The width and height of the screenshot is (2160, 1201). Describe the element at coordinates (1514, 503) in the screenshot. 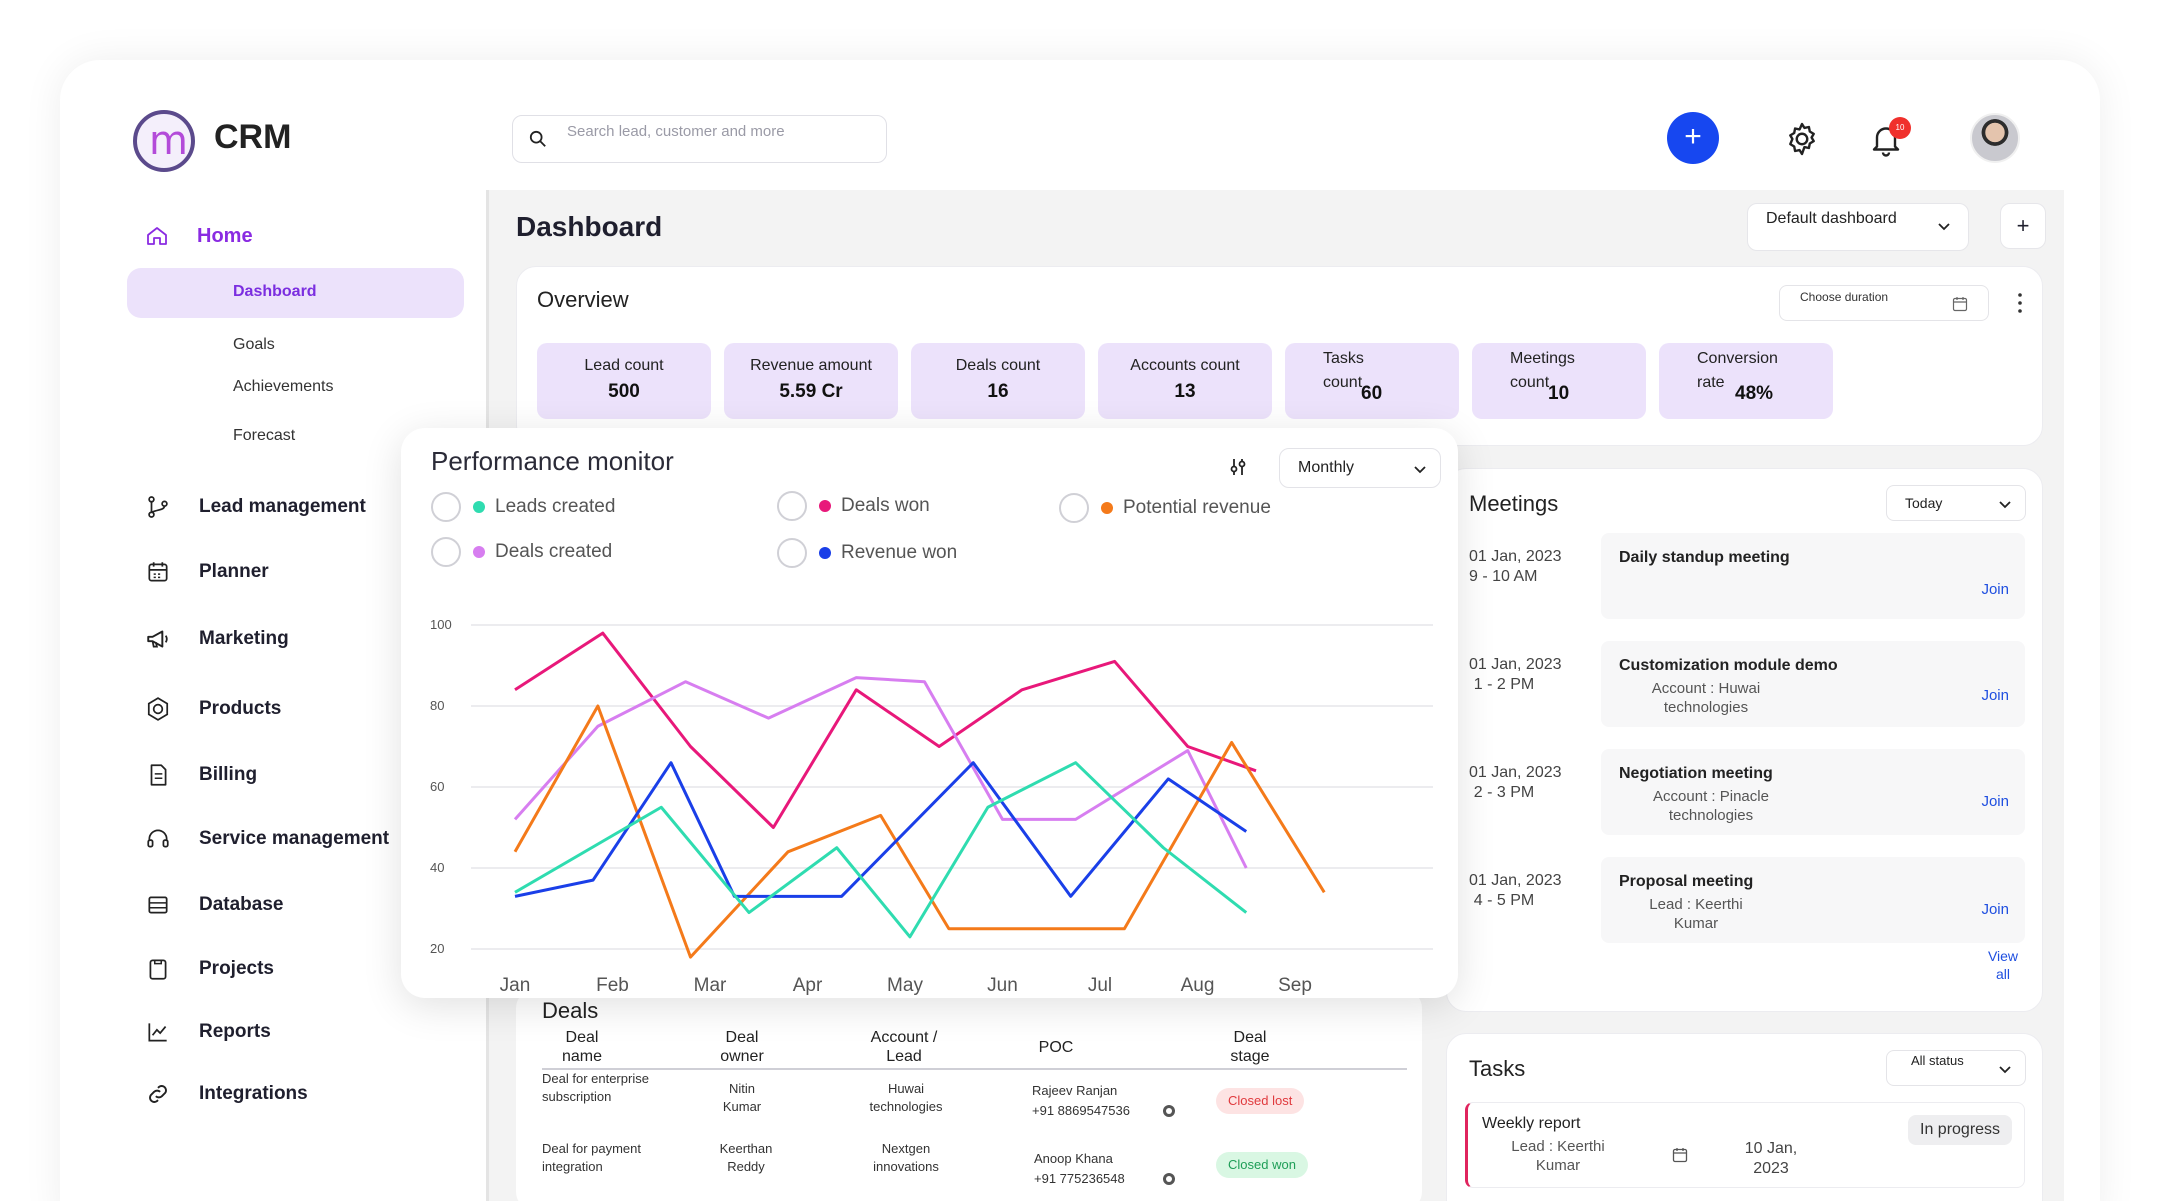

I see `meetings-title: Meetings` at that location.